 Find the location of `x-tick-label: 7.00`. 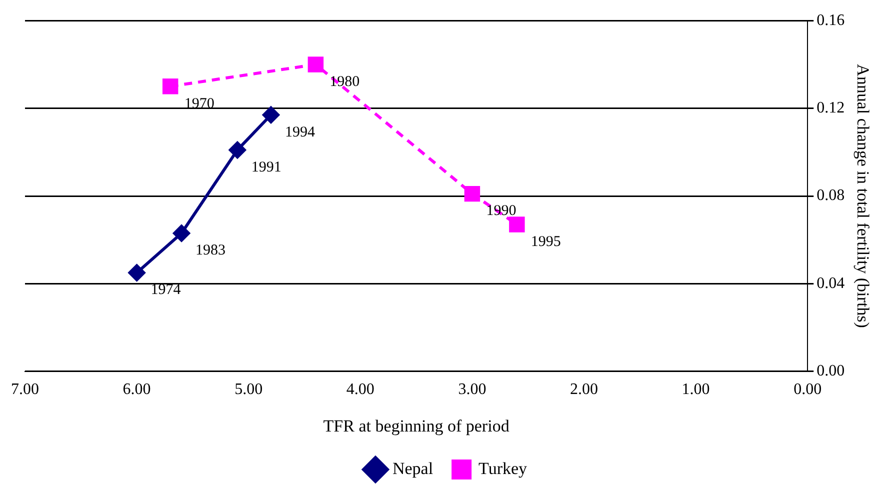

x-tick-label: 7.00 is located at coordinates (25, 389).